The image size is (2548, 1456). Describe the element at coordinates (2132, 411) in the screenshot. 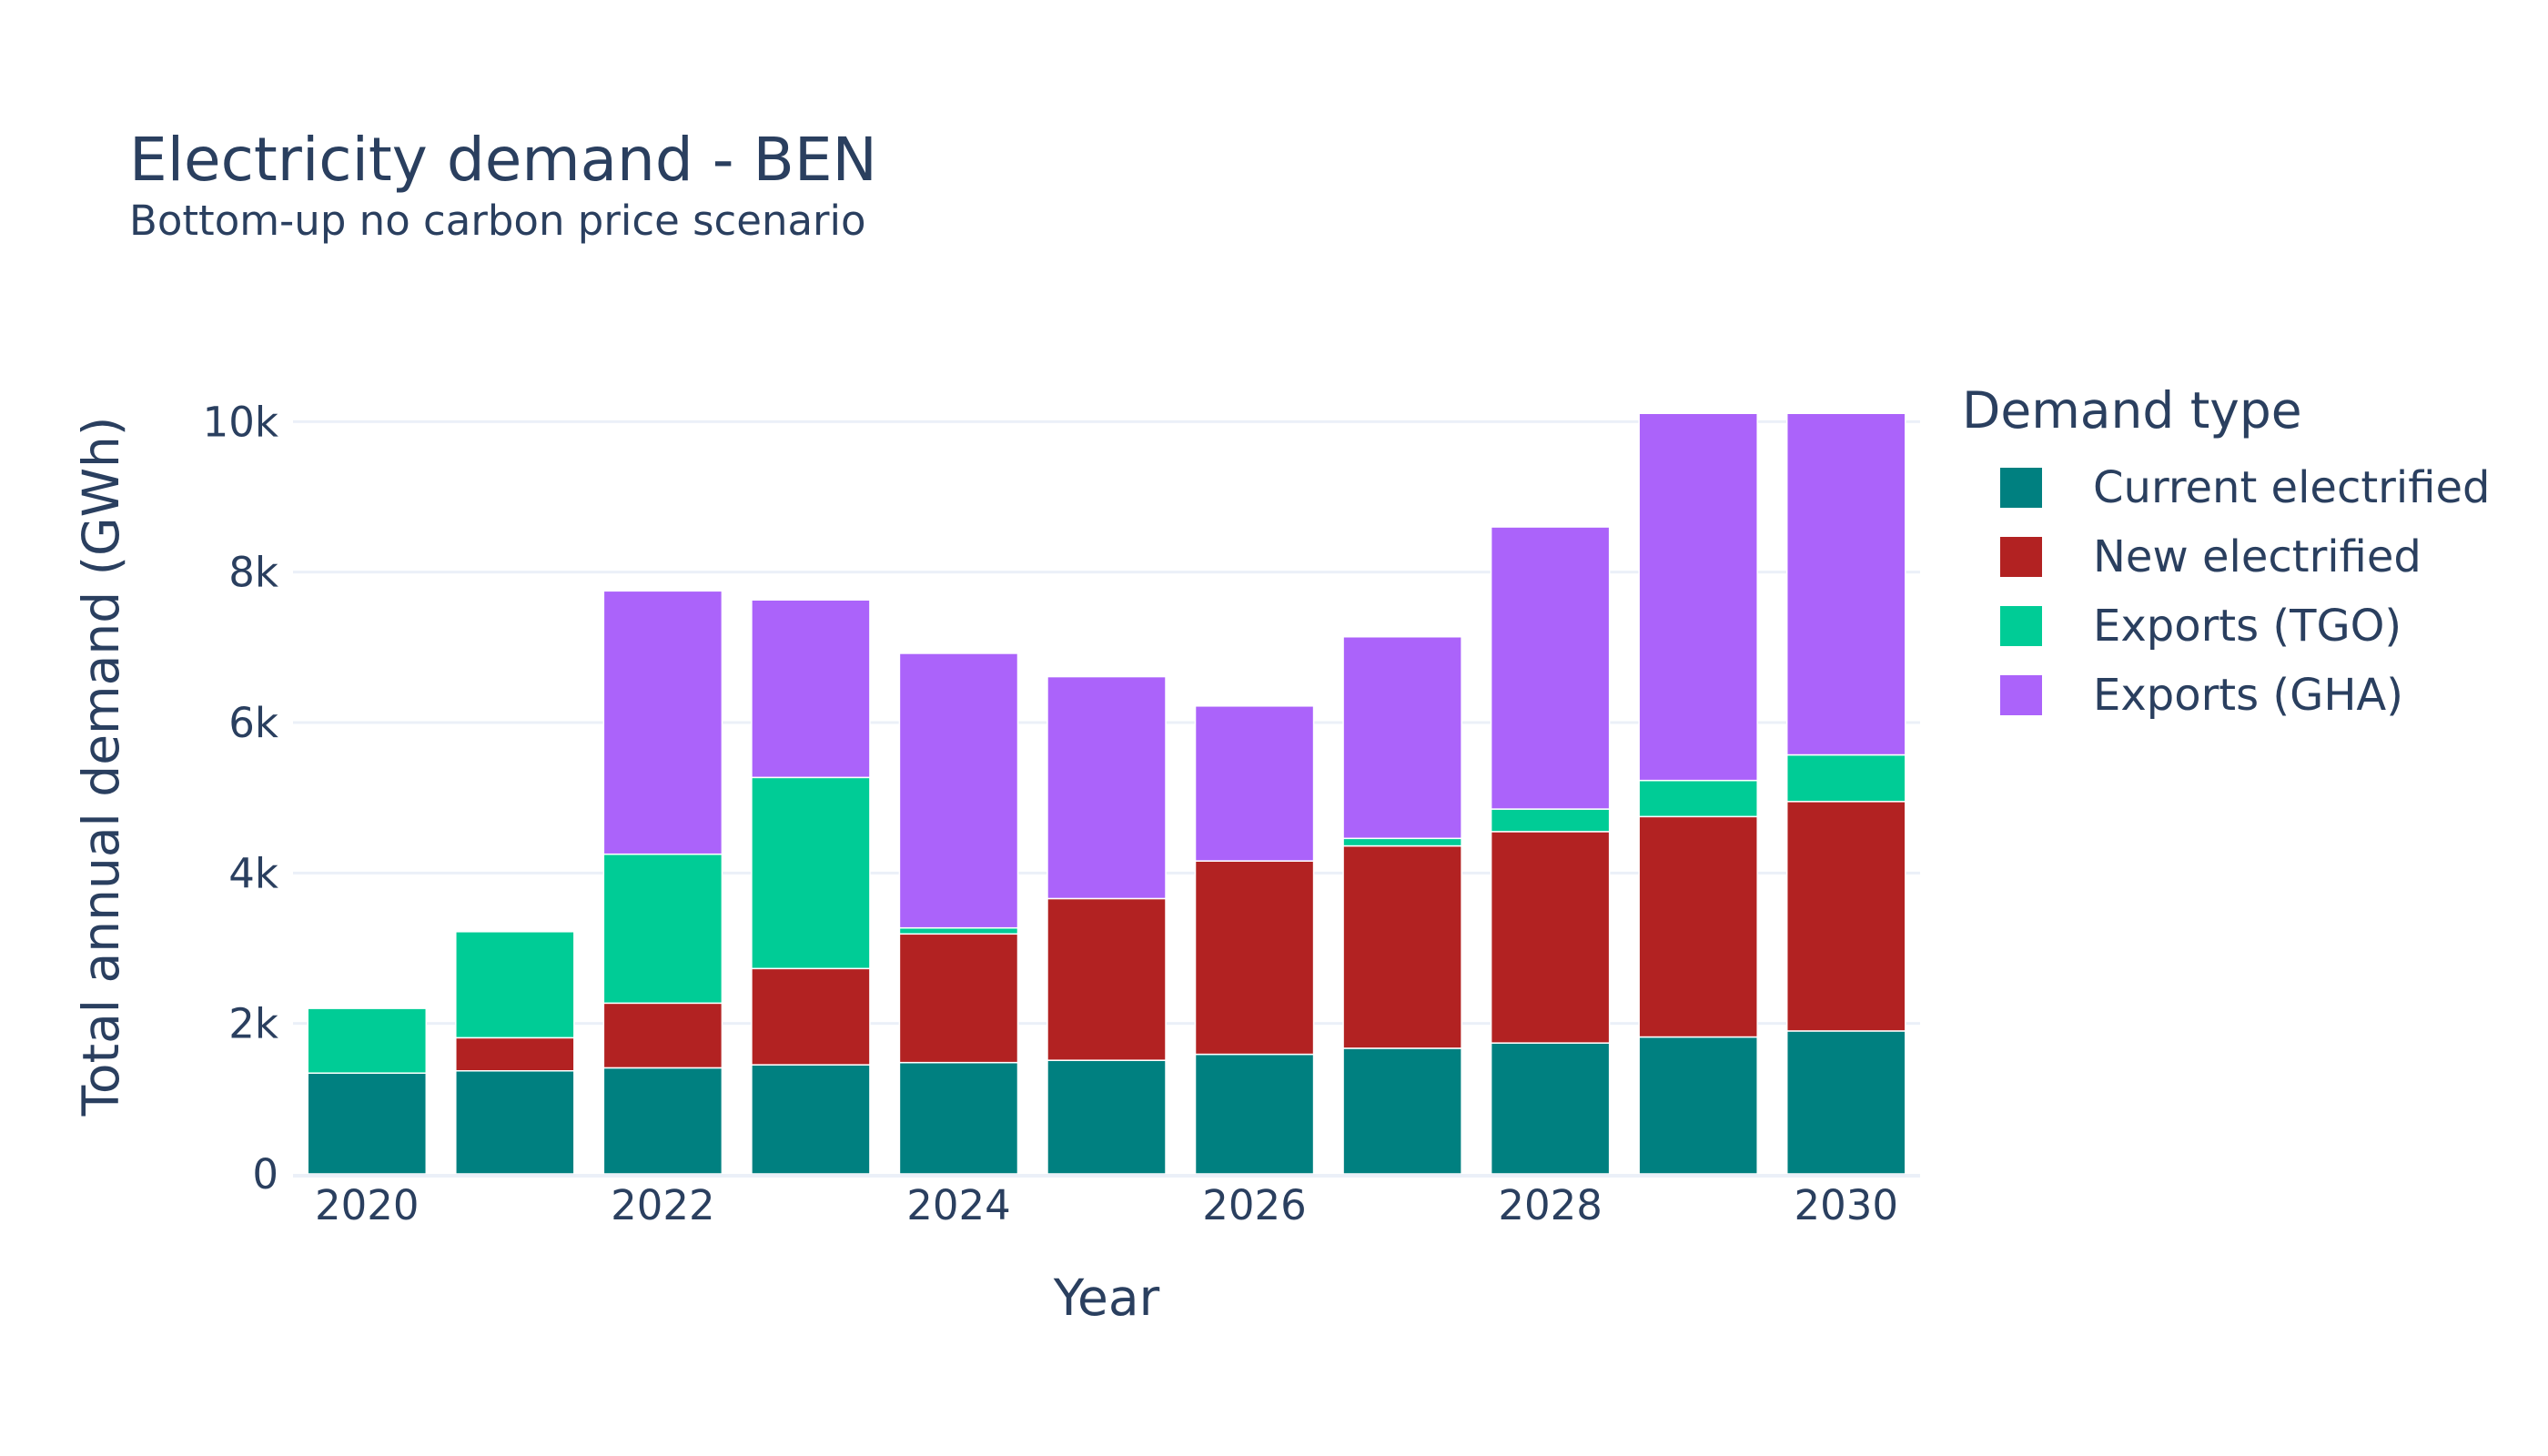

I see `legend-title: Demand type` at that location.